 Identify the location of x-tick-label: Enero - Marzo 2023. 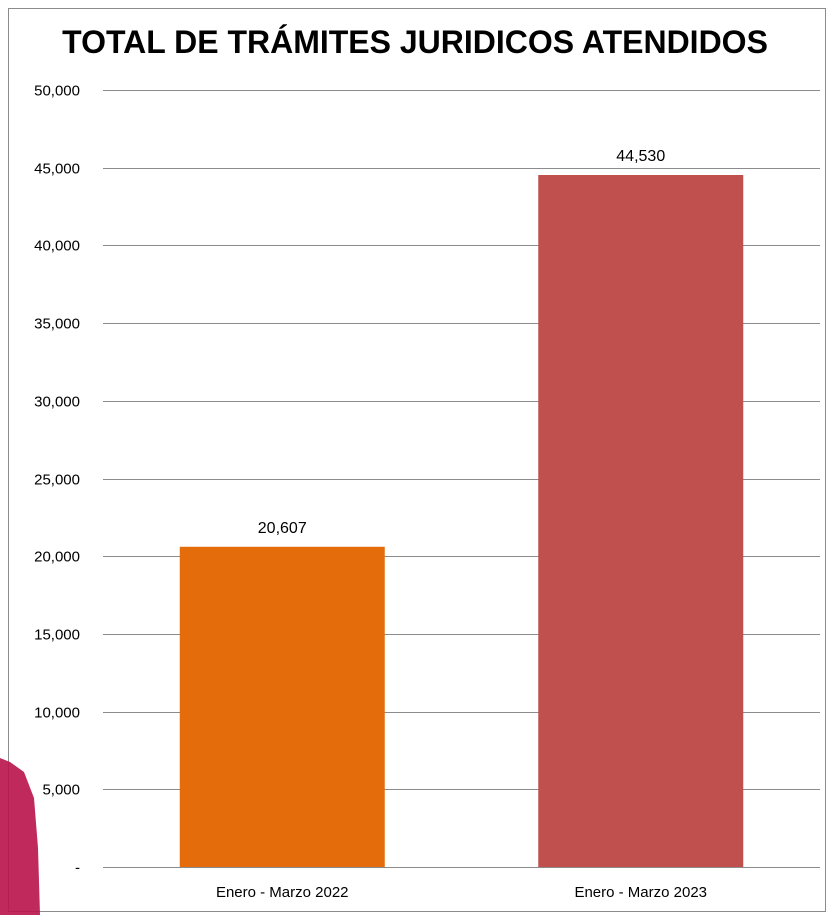
(640, 892).